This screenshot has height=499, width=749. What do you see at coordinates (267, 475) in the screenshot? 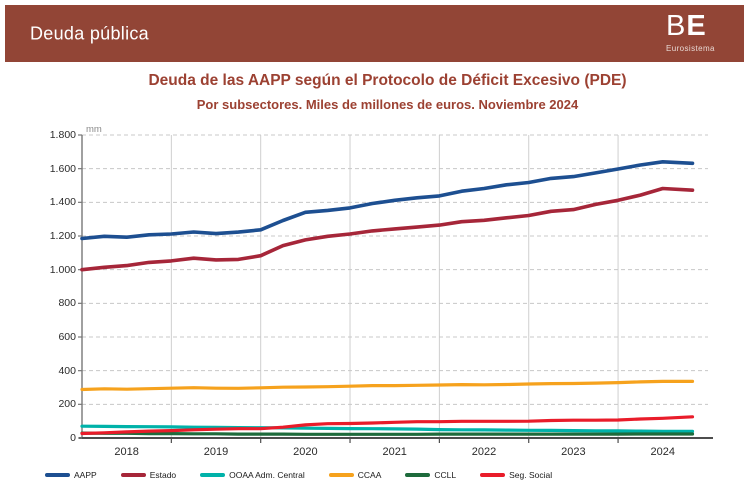
I see `legend-label: OOAA Adm. Central` at bounding box center [267, 475].